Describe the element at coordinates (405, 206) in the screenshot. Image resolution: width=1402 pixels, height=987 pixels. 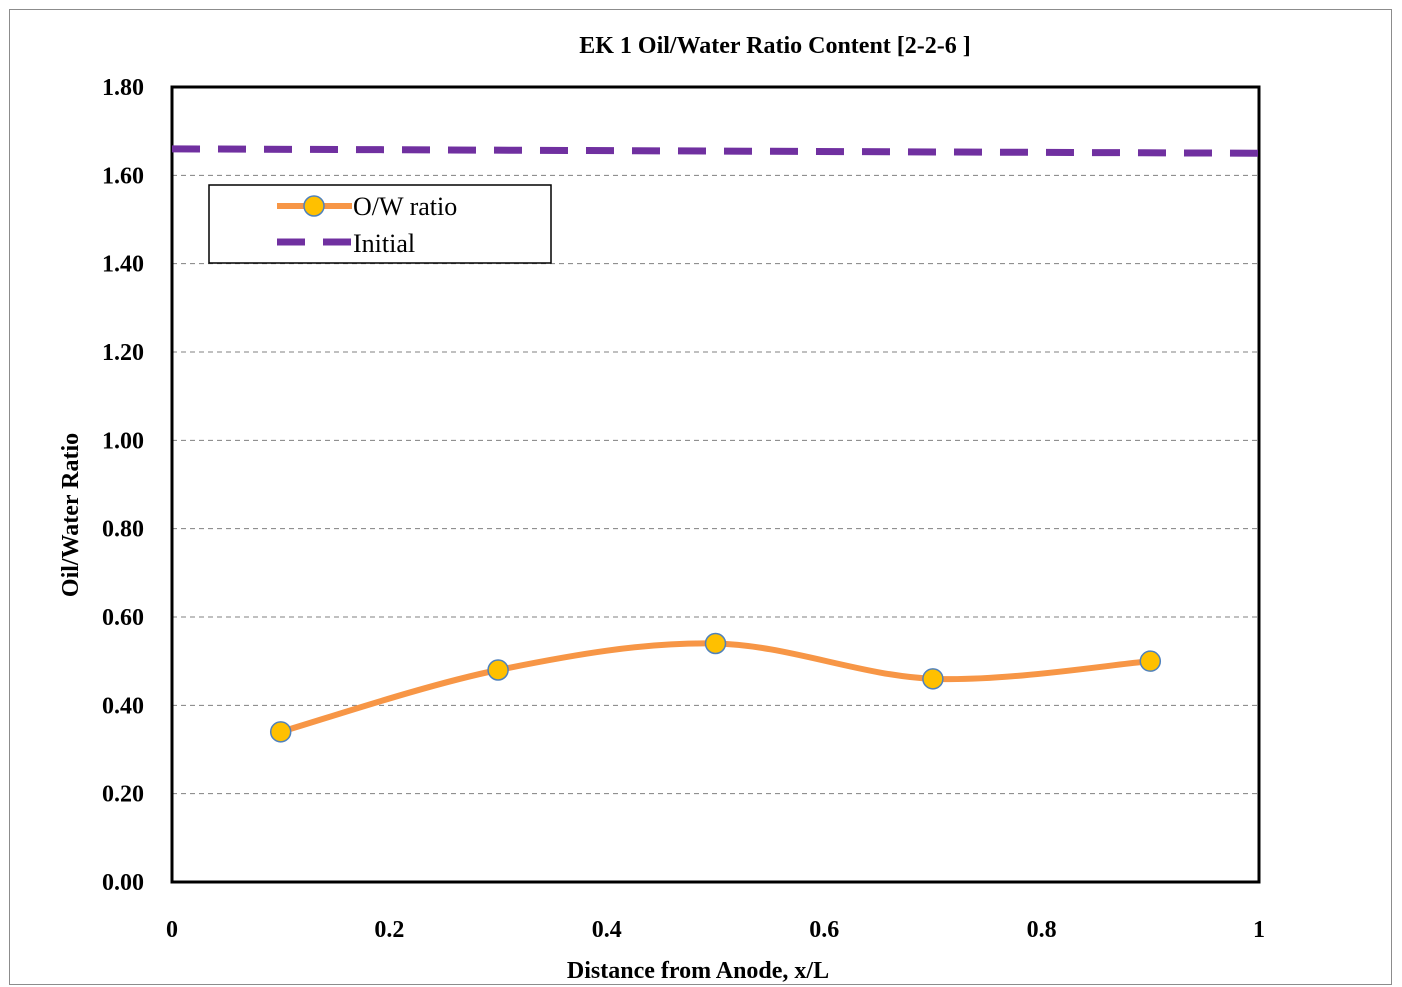
I see `legend-label-ow-ratio: O/W ratio` at that location.